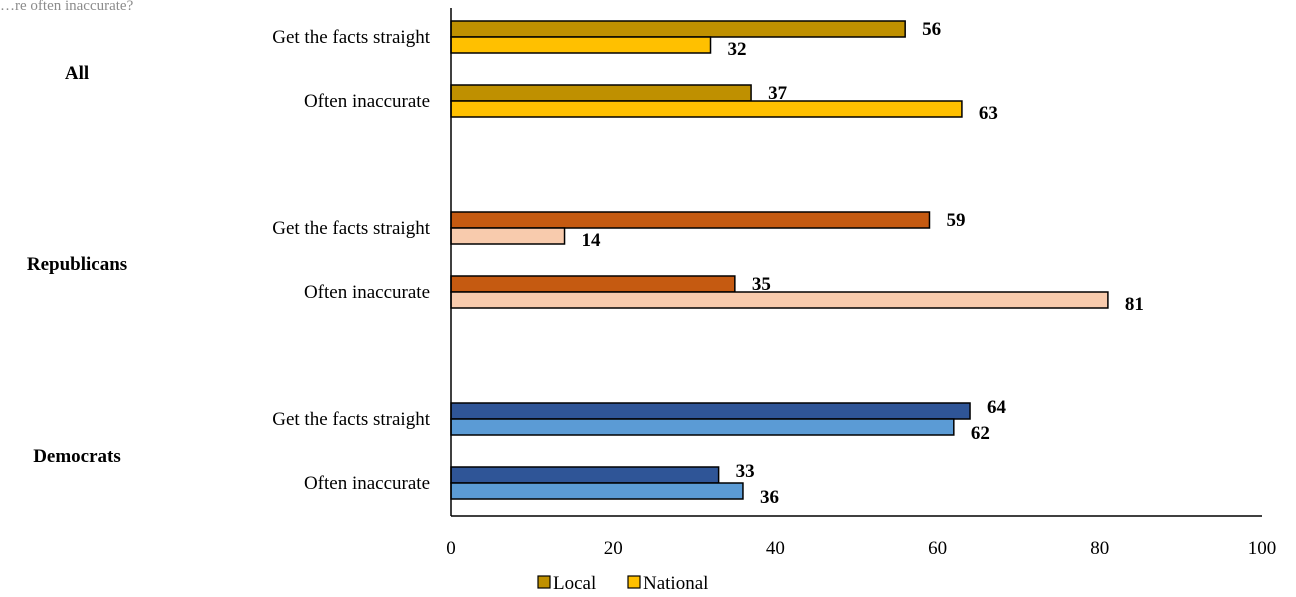 This screenshot has width=1296, height=597. Describe the element at coordinates (988, 113) in the screenshot. I see `data-label-all-national: 63` at that location.